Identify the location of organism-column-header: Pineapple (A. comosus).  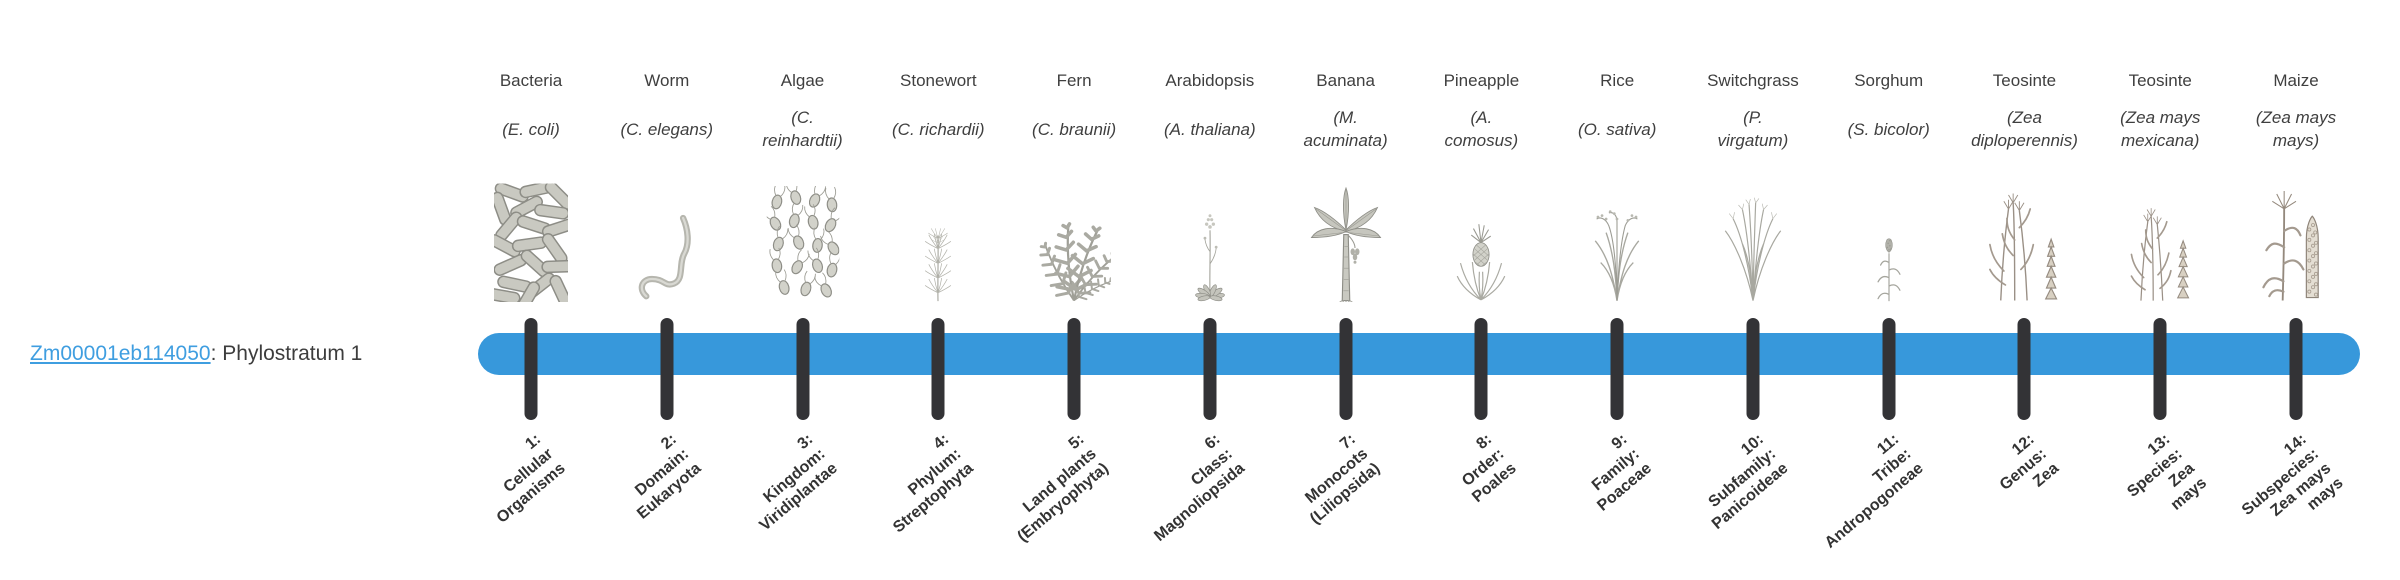
(1481, 114).